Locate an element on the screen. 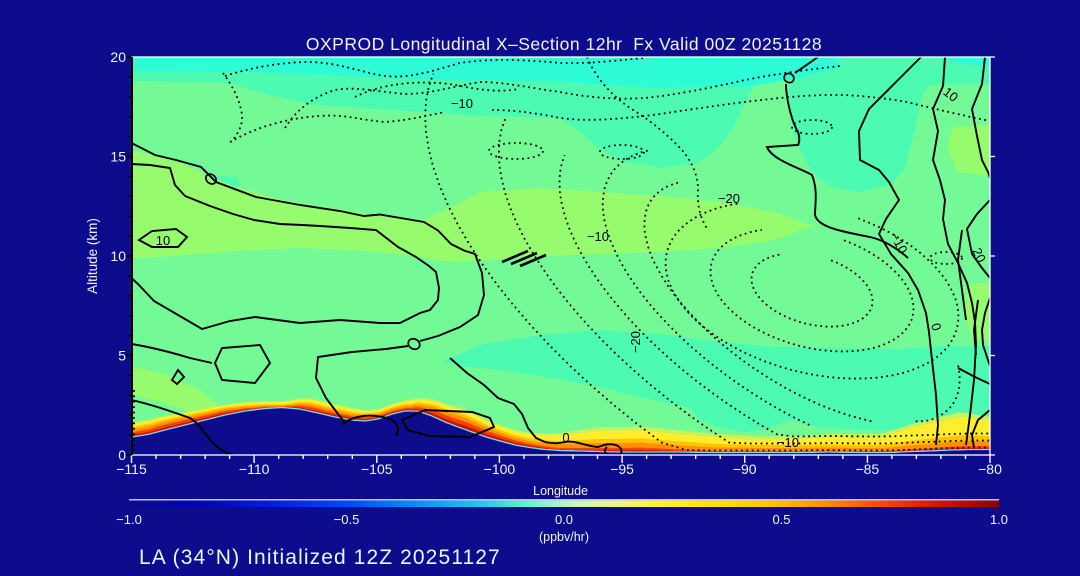 This screenshot has width=1080, height=576. svg-text: −95 is located at coordinates (622, 469).